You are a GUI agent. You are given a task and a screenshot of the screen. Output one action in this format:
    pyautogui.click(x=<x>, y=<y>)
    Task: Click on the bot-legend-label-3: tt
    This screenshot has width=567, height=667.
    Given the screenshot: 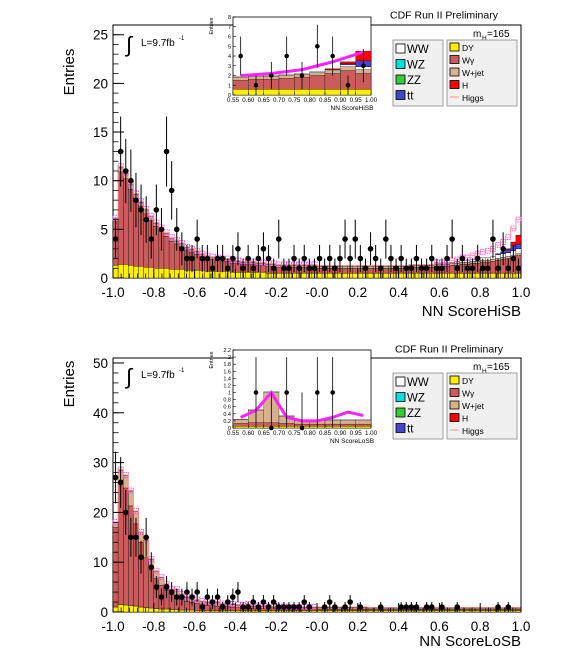 What is the action you would take?
    pyautogui.click(x=410, y=430)
    